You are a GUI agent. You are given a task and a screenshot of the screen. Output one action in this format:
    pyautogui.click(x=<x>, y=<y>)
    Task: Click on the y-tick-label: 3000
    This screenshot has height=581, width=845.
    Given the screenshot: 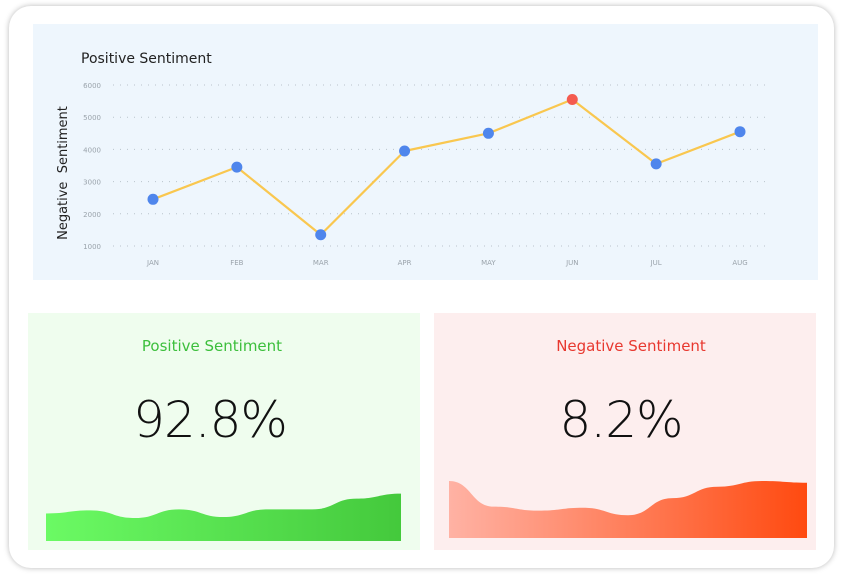 What is the action you would take?
    pyautogui.click(x=92, y=183)
    